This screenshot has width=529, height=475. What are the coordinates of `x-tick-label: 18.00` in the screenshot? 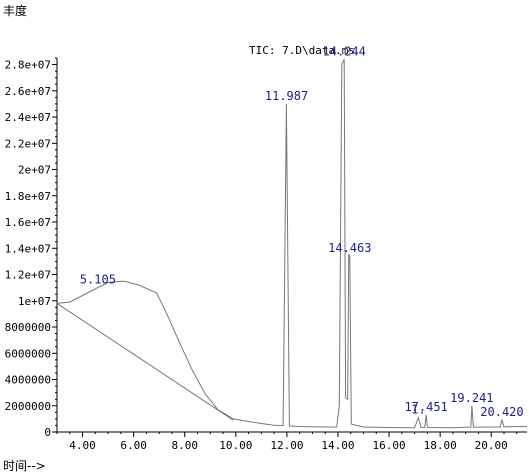 It's located at (440, 445).